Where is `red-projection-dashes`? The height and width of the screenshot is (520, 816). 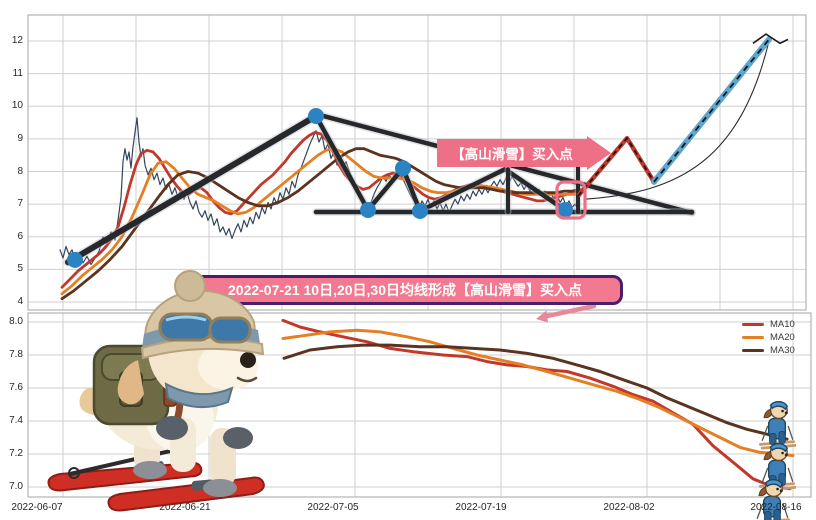 red-projection-dashes is located at coordinates (616, 166).